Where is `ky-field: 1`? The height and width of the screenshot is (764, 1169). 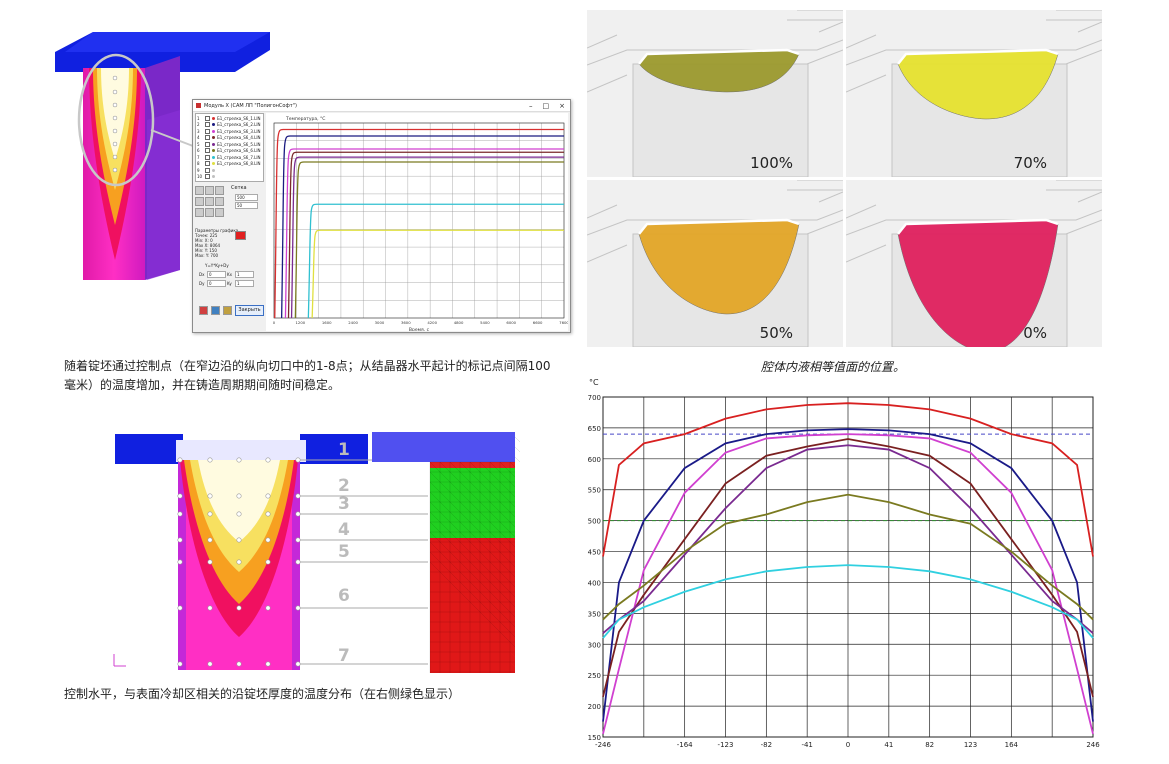
ky-field: 1 is located at coordinates (244, 283).